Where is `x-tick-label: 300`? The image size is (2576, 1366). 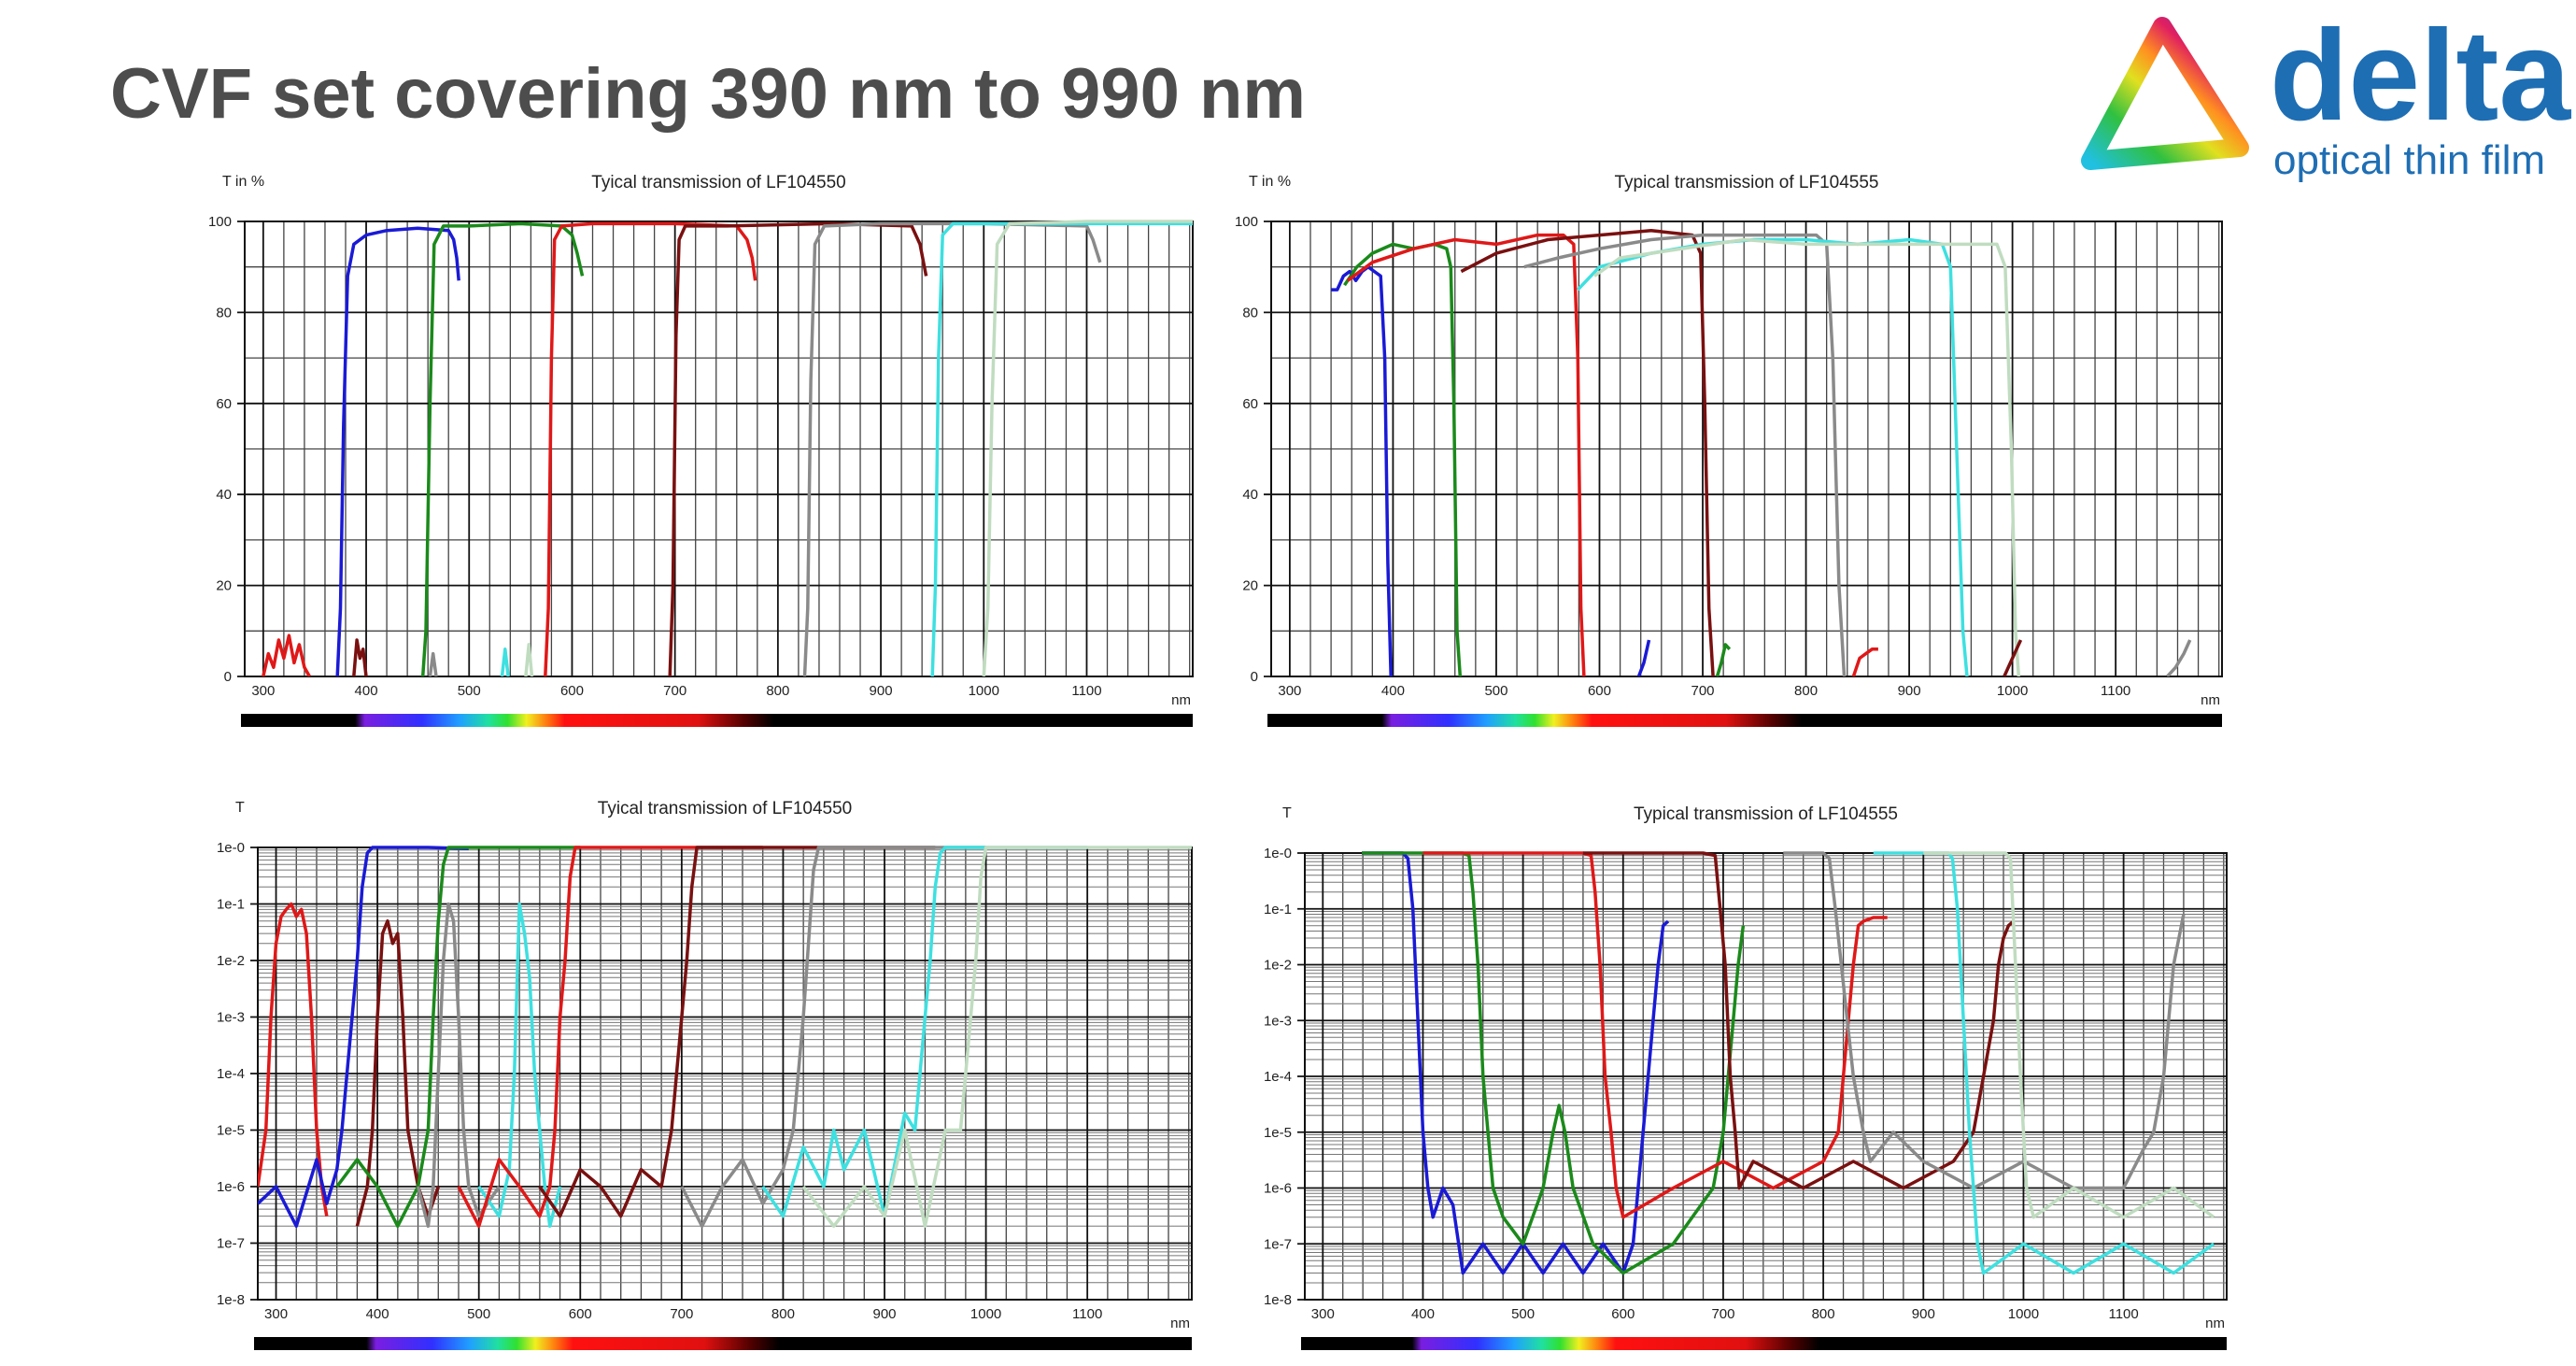
x-tick-label: 300 is located at coordinates (263, 691).